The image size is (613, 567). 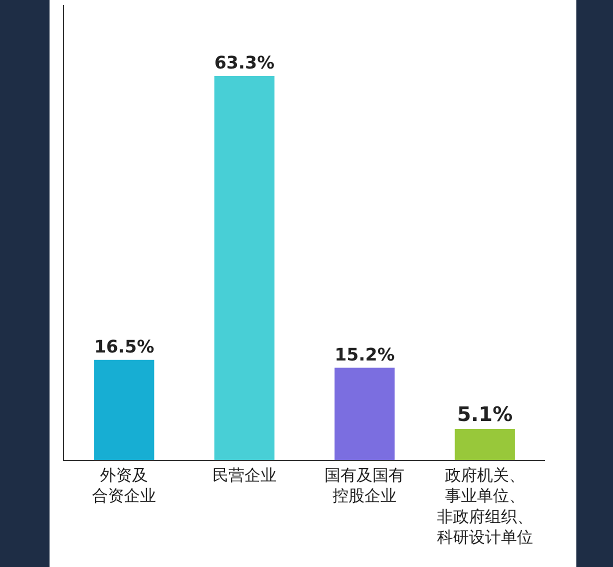 What do you see at coordinates (485, 414) in the screenshot?
I see `data-label: 5.1%` at bounding box center [485, 414].